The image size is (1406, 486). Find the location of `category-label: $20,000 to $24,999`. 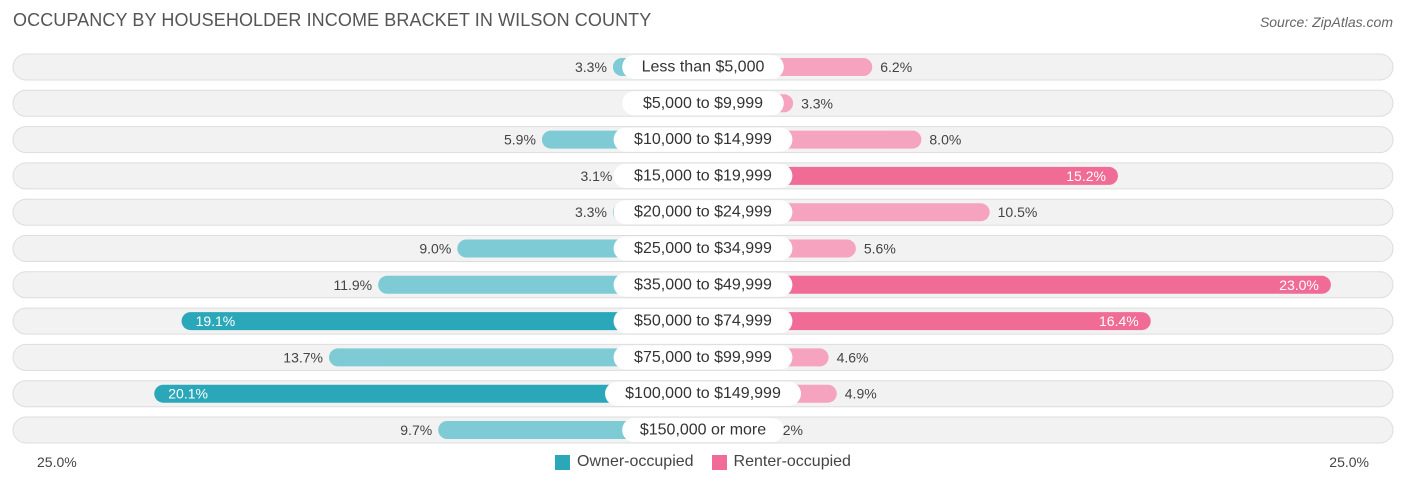

category-label: $20,000 to $24,999 is located at coordinates (703, 212).